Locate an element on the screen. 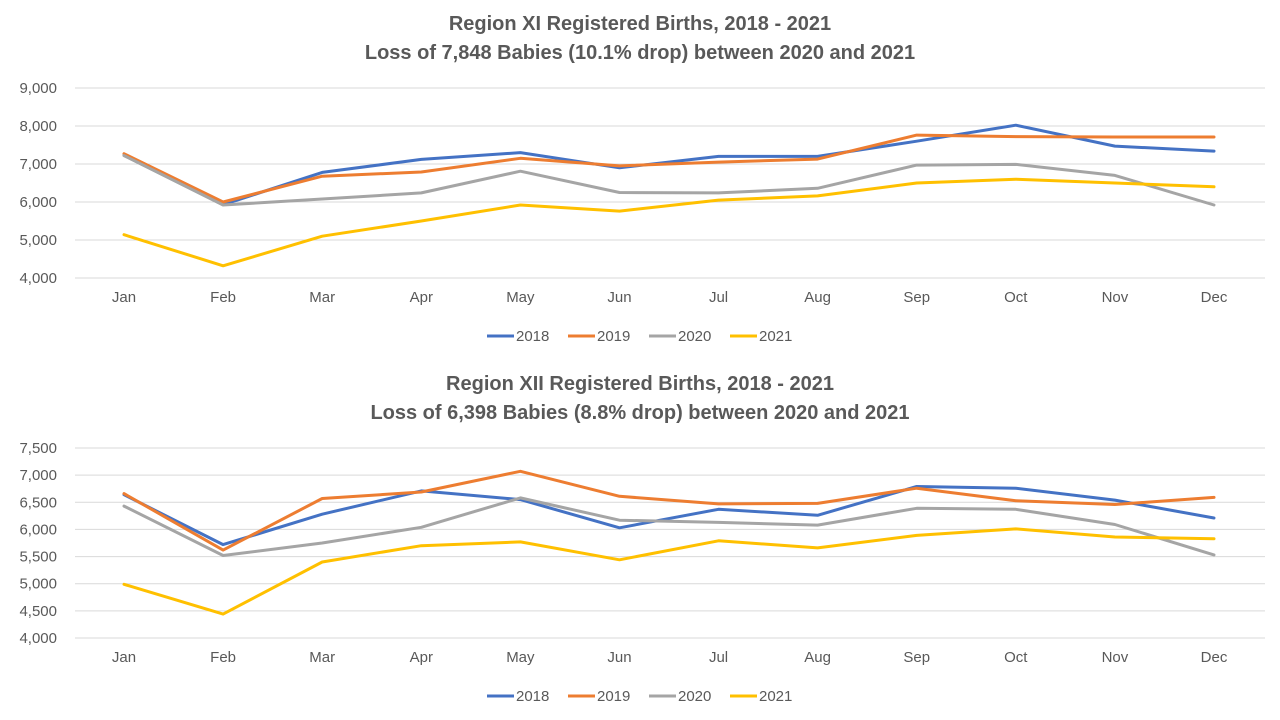  y-tick-label: 9,000 is located at coordinates (38, 88).